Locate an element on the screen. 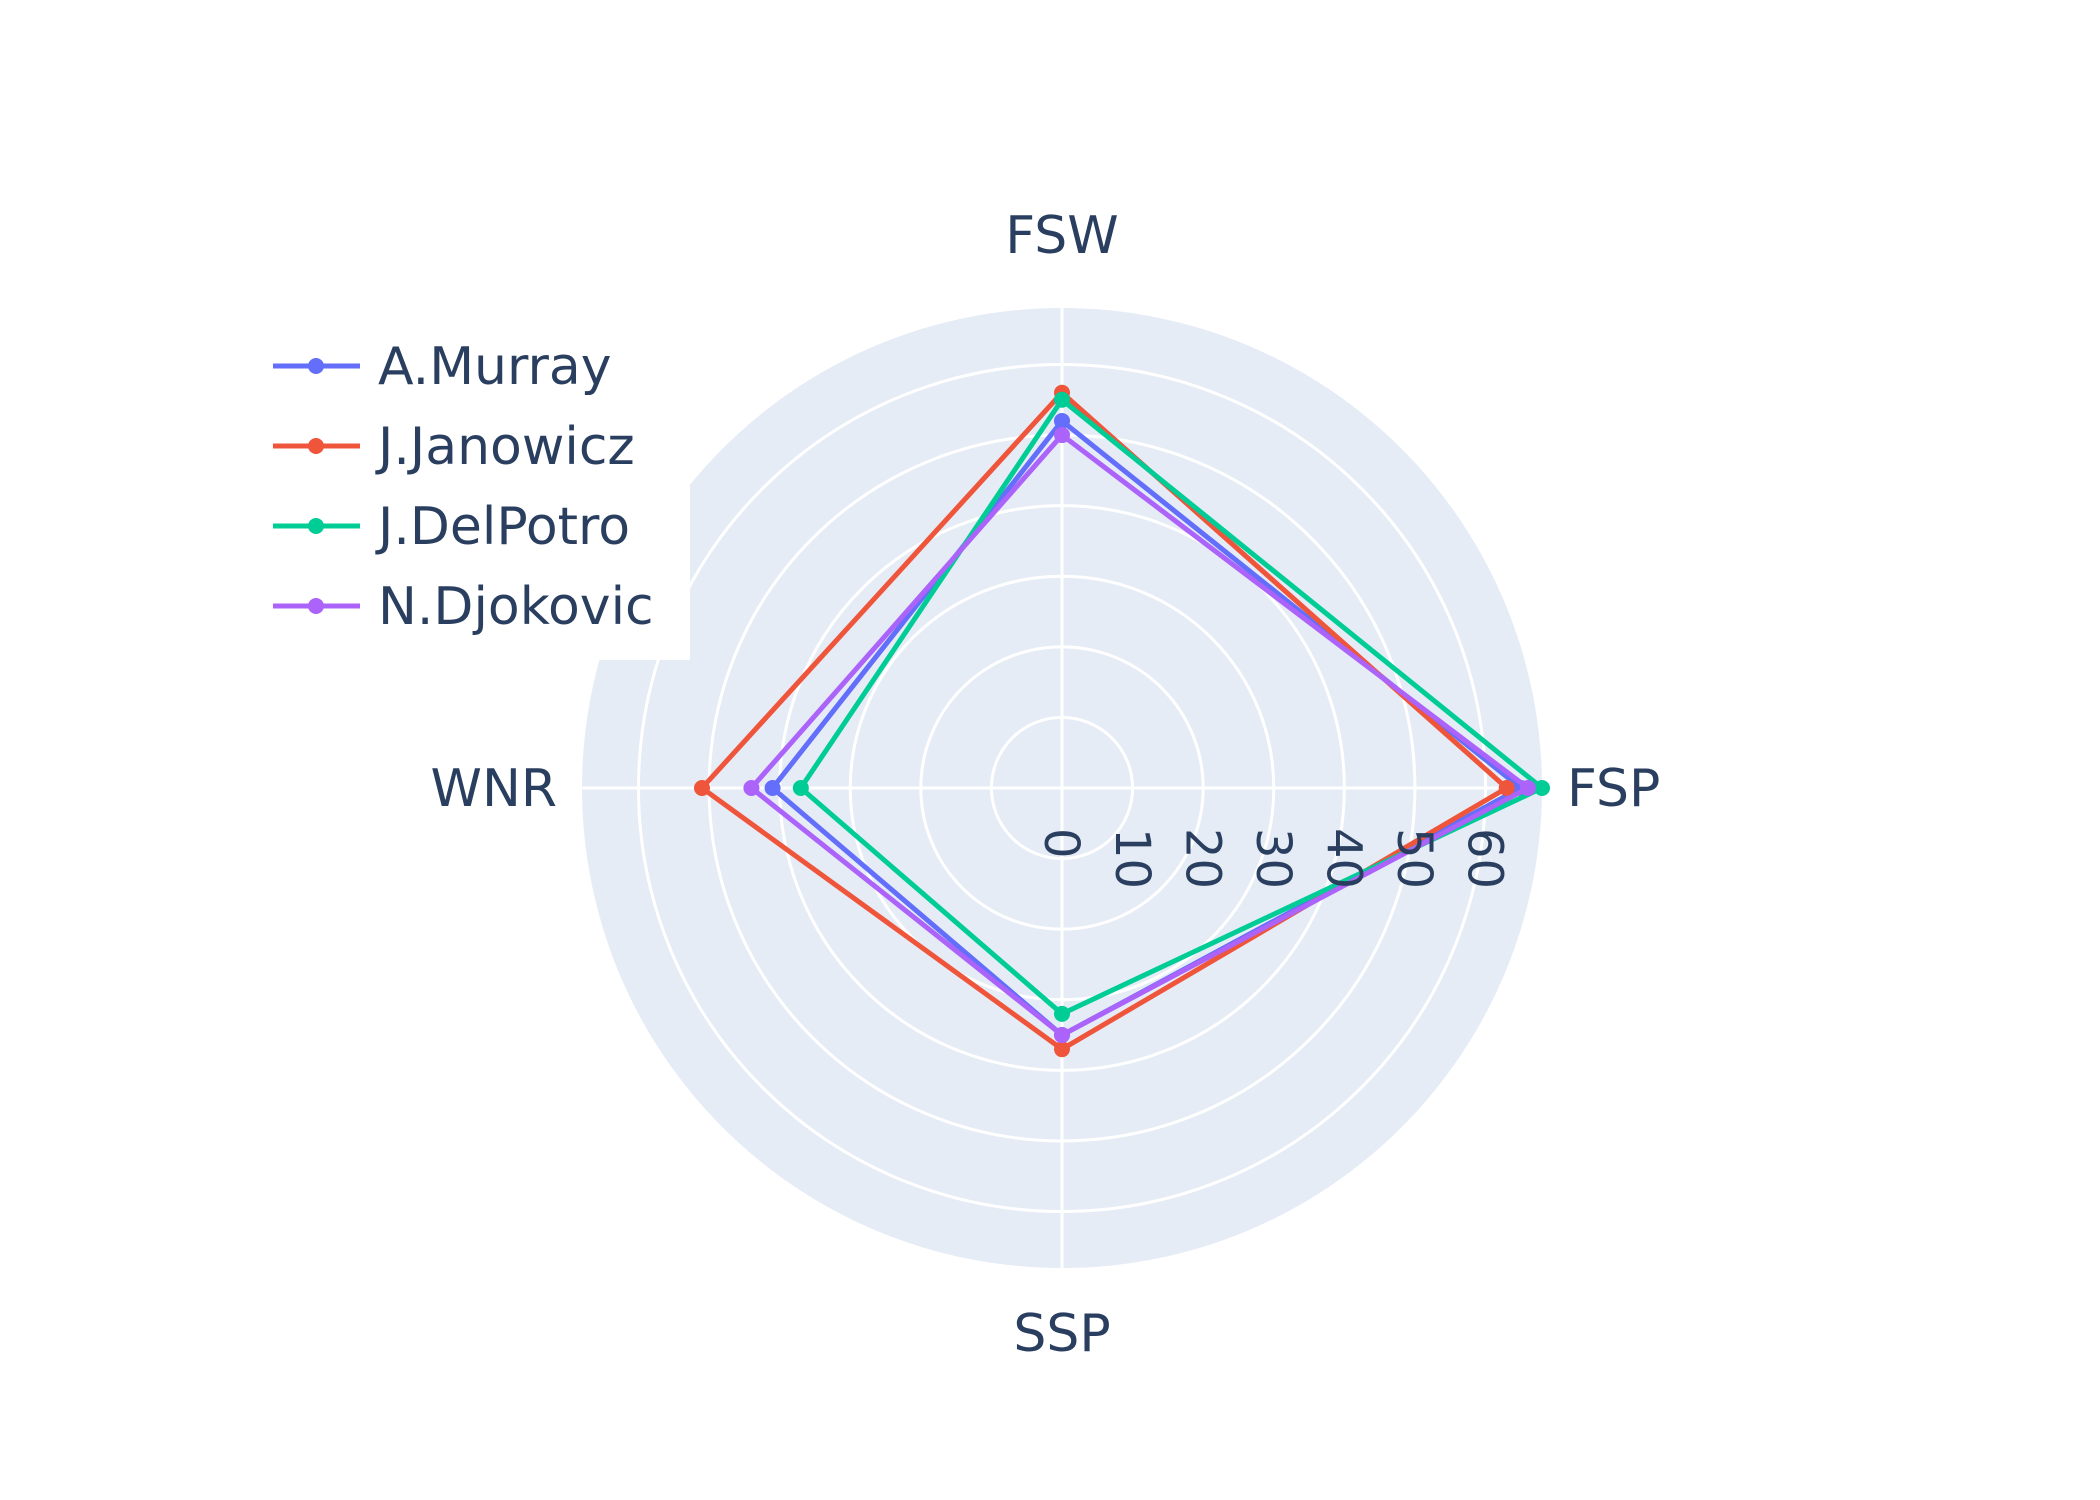 The image size is (2100, 1500). radial-tick-label: 50 is located at coordinates (1414, 858).